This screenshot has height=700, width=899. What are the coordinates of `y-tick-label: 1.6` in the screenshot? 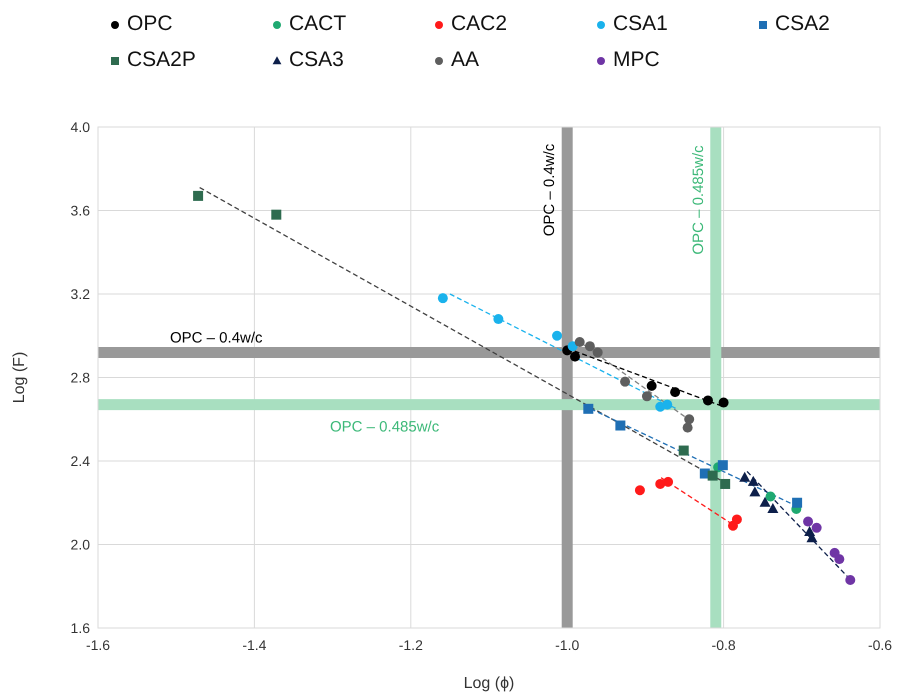 It's located at (80, 628).